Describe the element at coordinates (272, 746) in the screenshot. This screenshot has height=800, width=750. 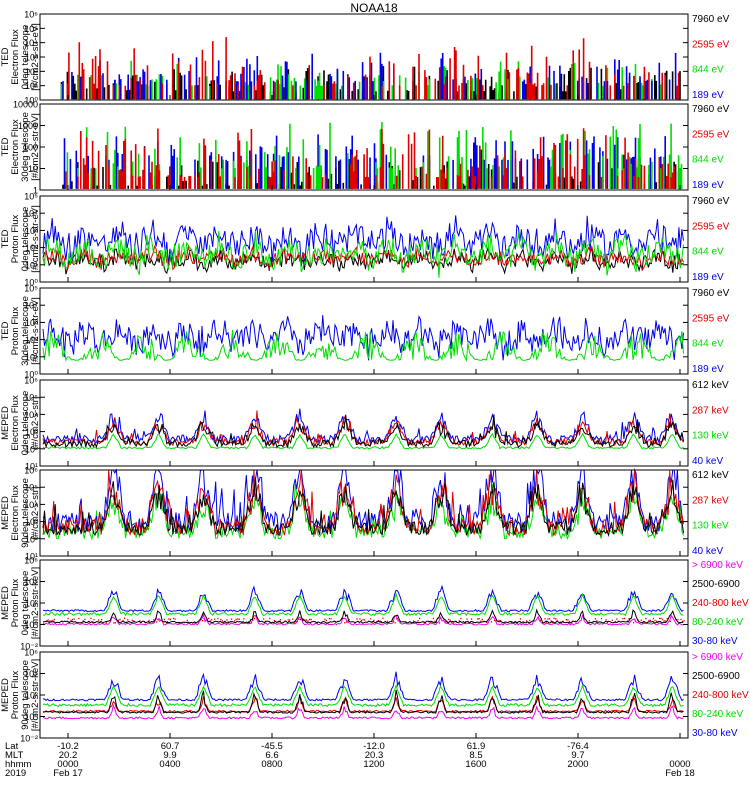
I see `x-tick-label: -45.5` at that location.